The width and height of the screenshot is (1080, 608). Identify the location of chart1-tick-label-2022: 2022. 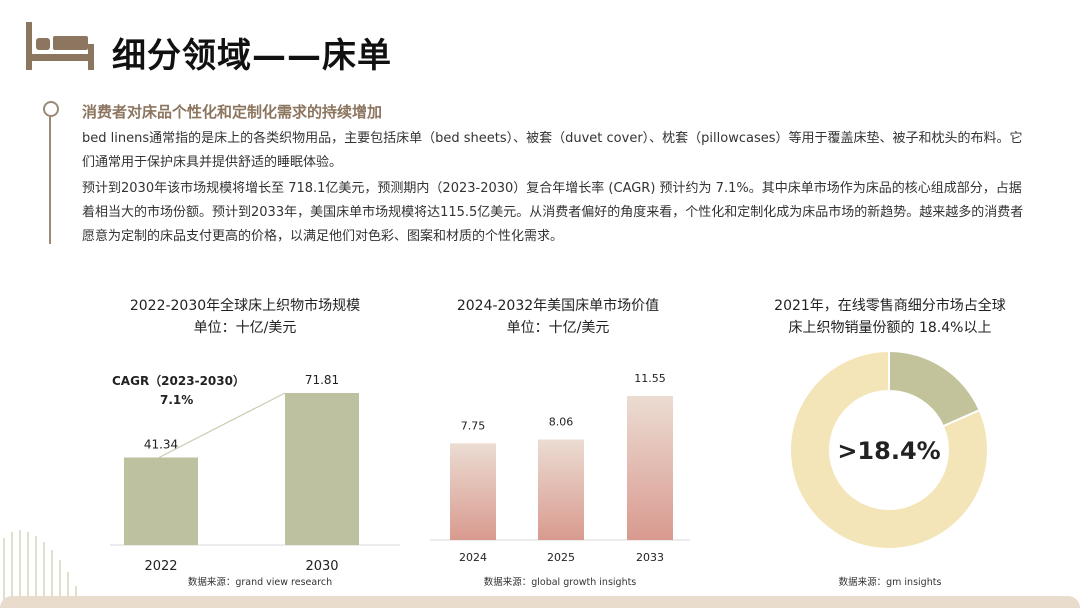
(160, 566).